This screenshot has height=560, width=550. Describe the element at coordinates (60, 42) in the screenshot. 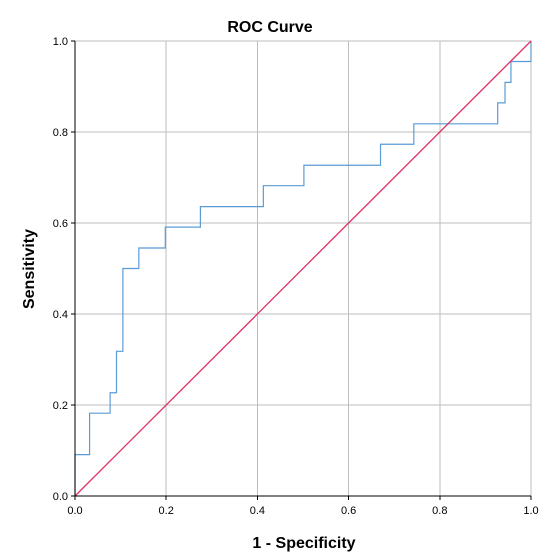

I see `y-tick-label: 1.0` at that location.